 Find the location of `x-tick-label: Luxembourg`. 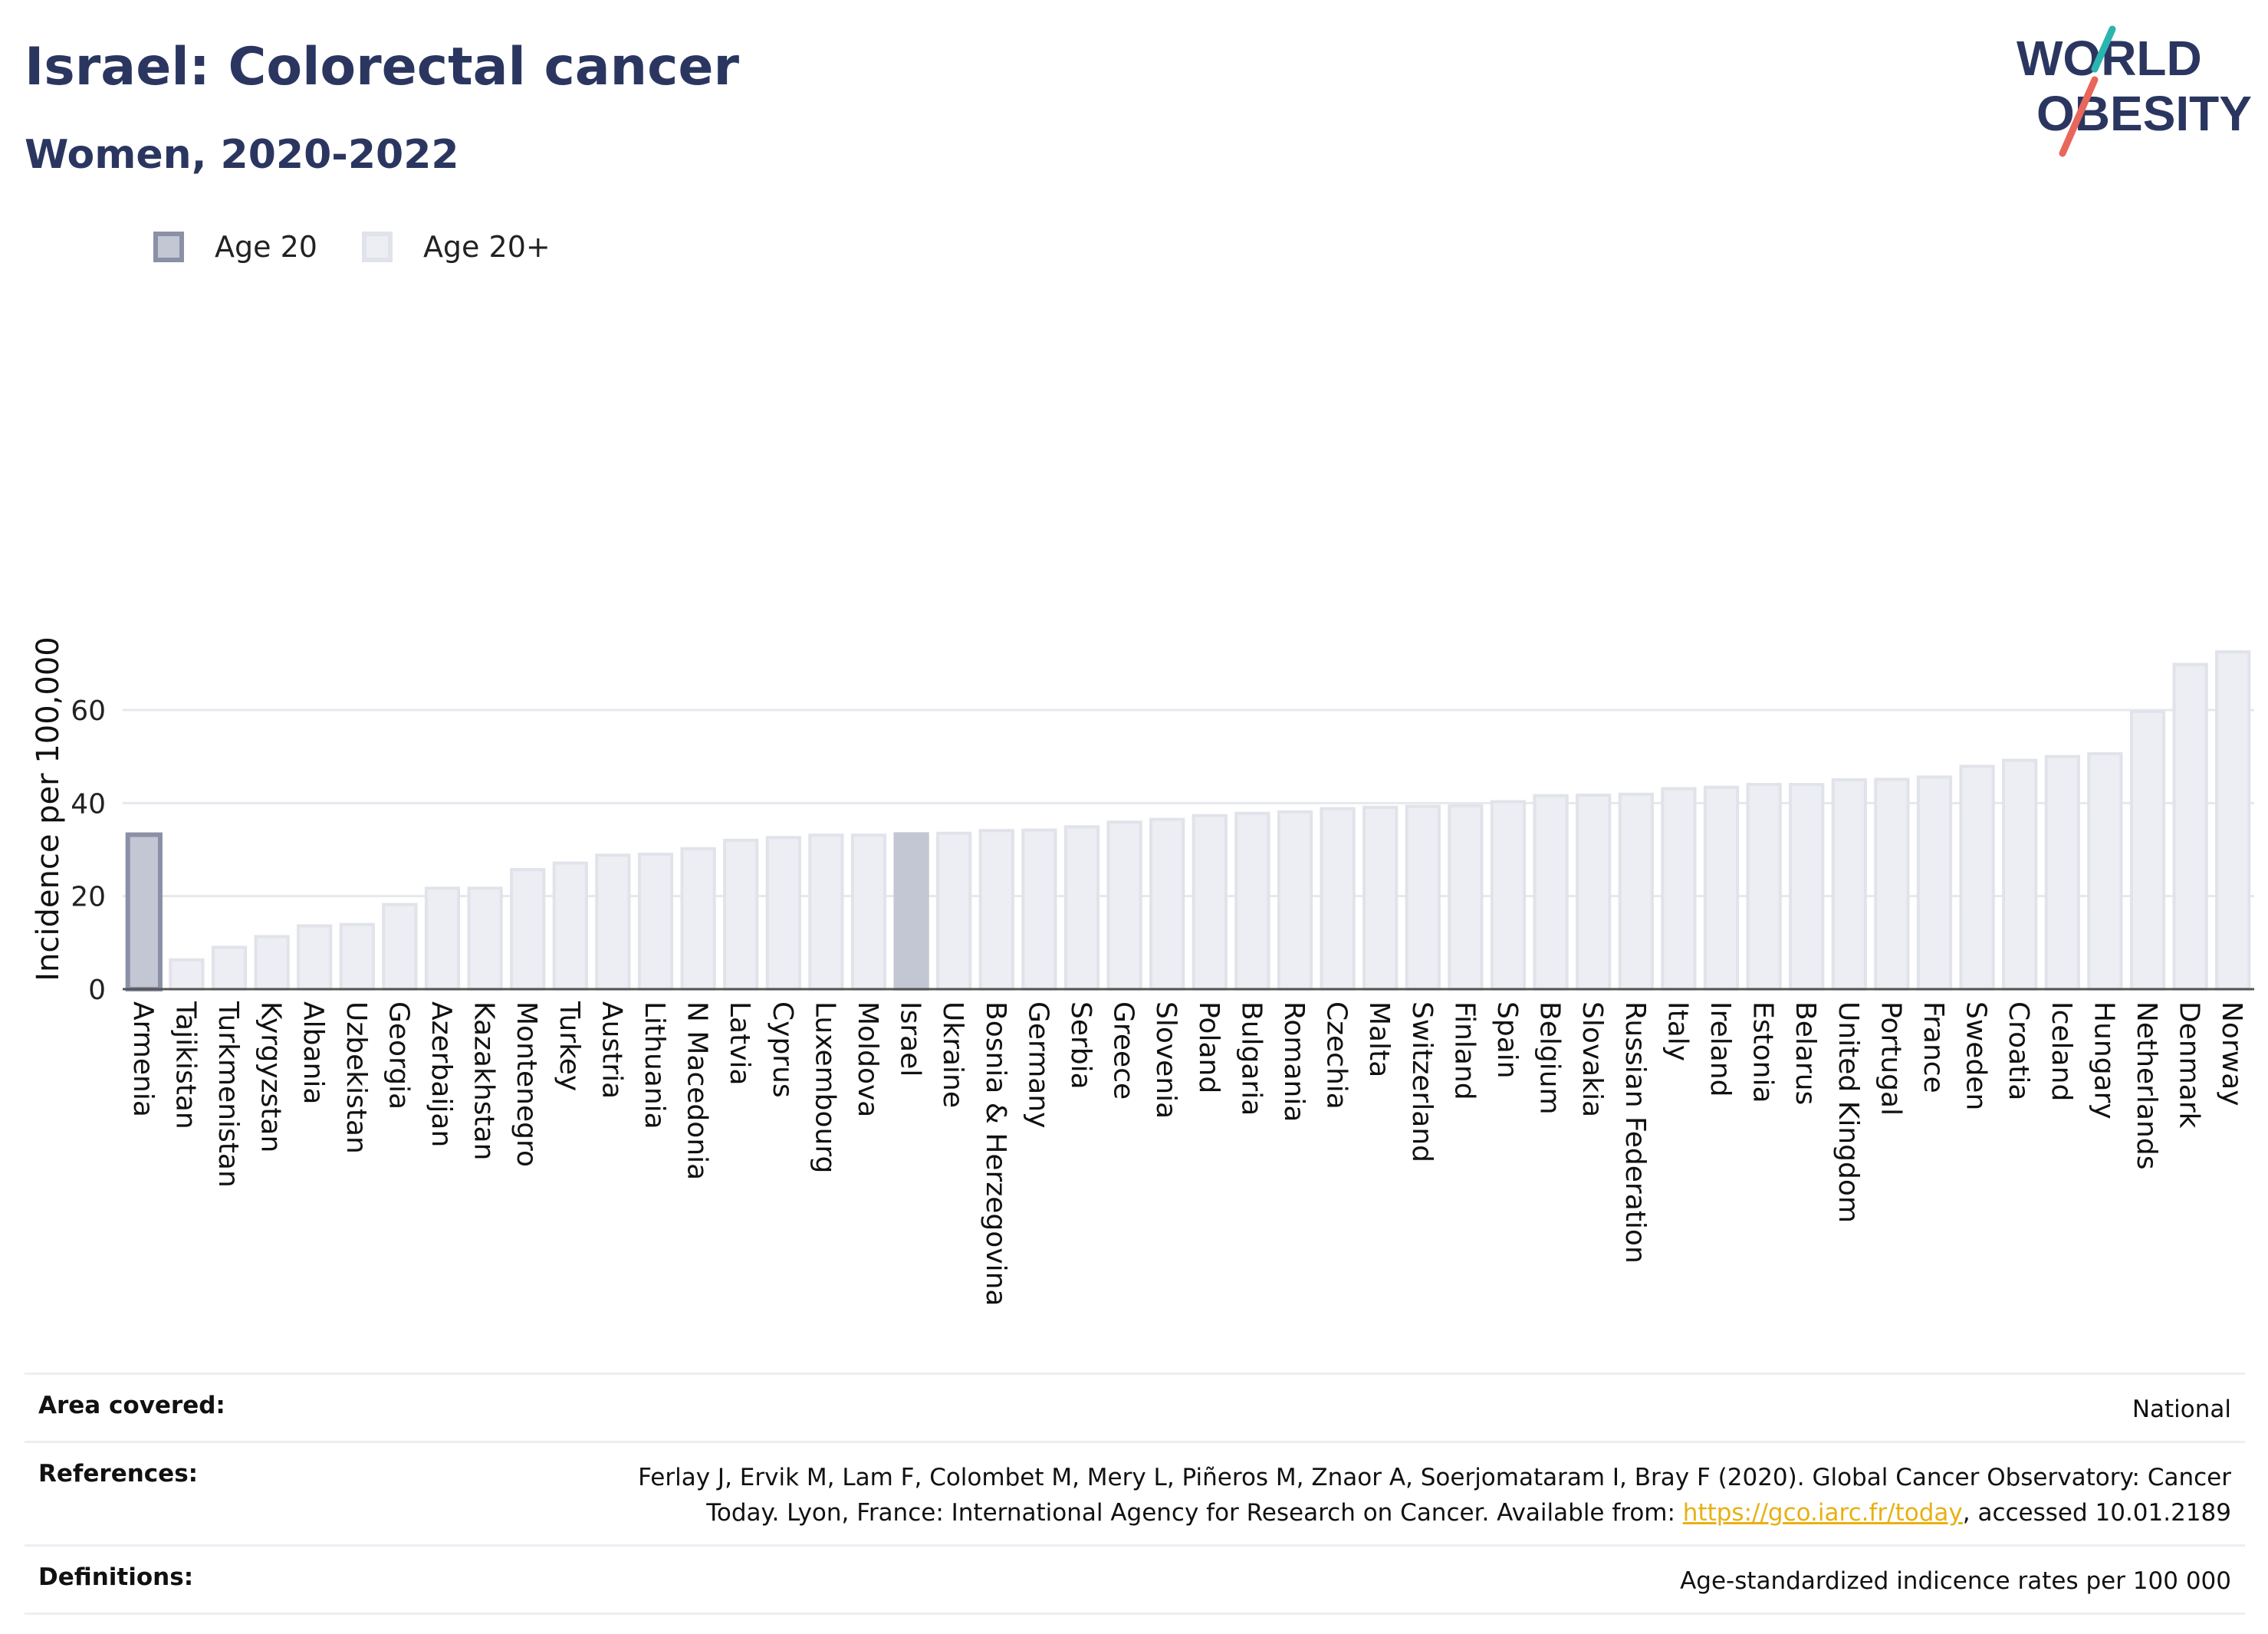

x-tick-label: Luxembourg is located at coordinates (825, 1087).